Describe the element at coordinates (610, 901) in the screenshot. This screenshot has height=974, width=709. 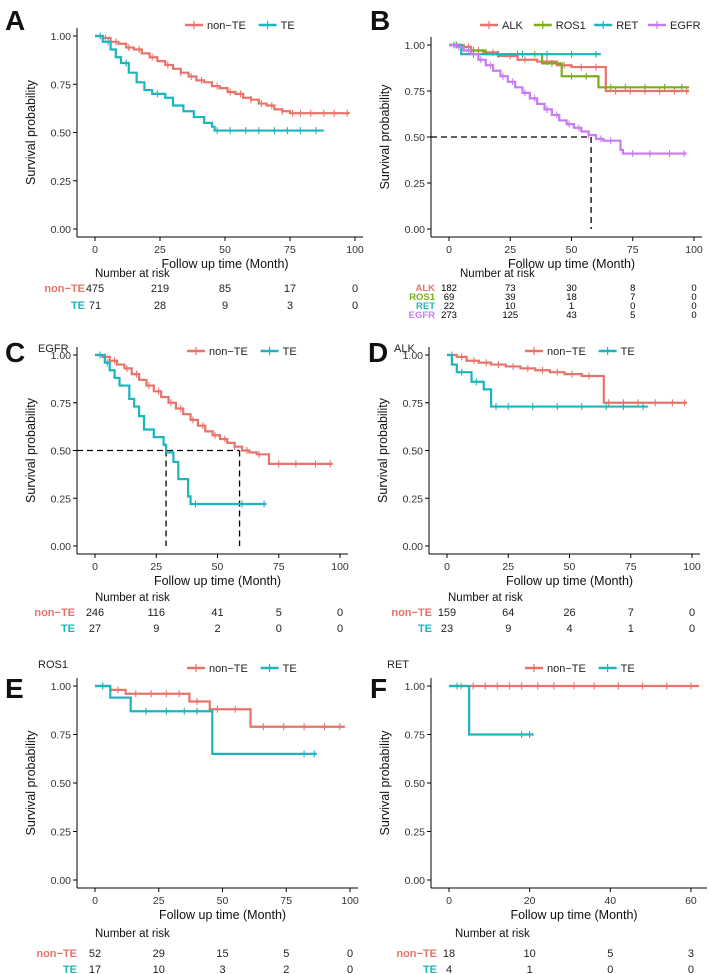
I see `x-tick-label: 40` at that location.